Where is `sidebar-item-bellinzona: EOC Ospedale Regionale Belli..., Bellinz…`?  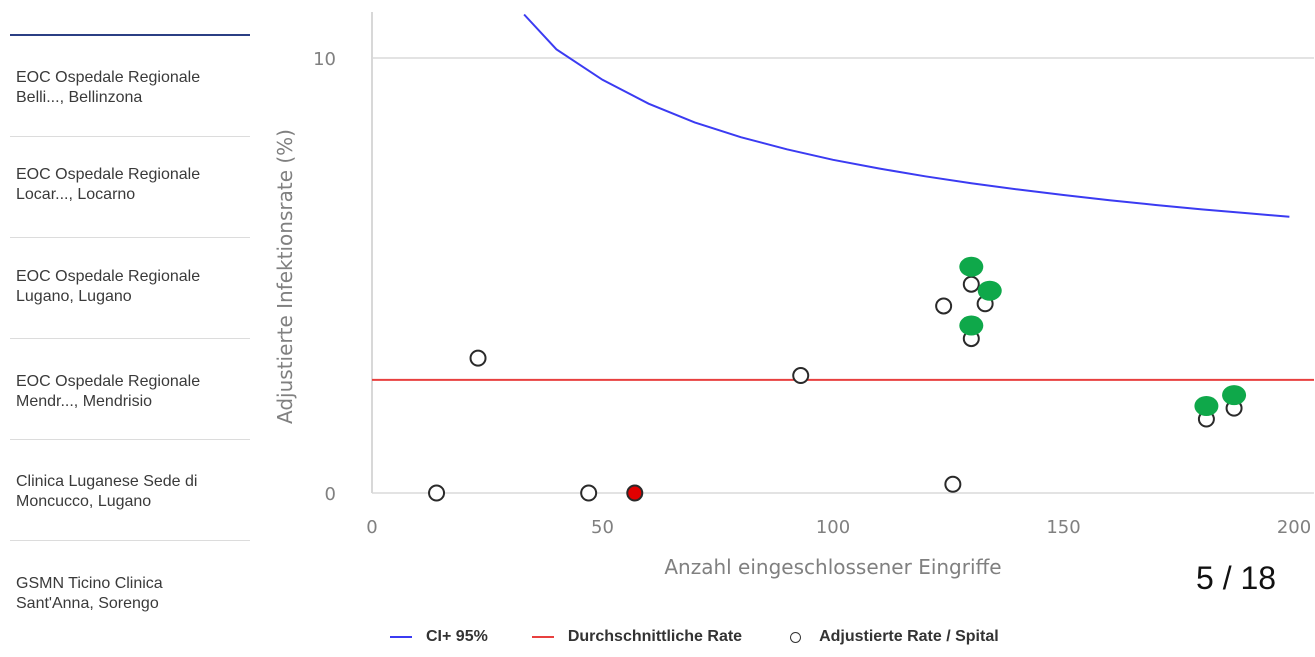
sidebar-item-bellinzona: EOC Ospedale Regionale Belli..., Bellinz… is located at coordinates (130, 86).